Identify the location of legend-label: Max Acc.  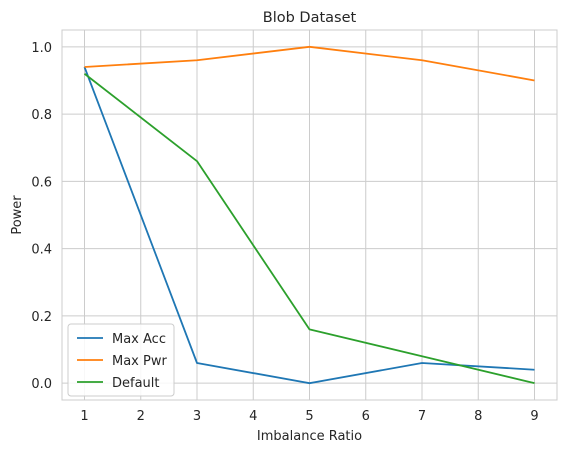
(139, 339).